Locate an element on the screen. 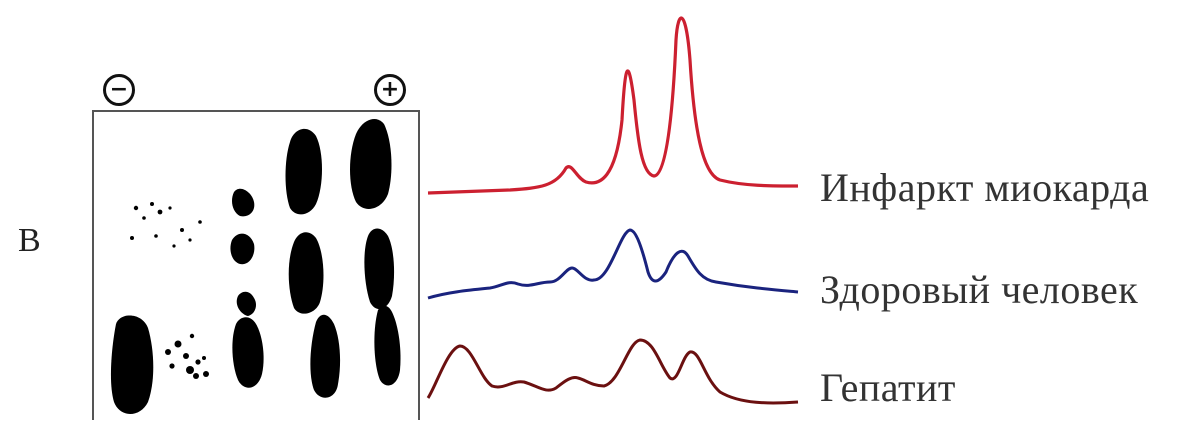 The image size is (1194, 425). band-lane4-hepatitis is located at coordinates (325, 356).